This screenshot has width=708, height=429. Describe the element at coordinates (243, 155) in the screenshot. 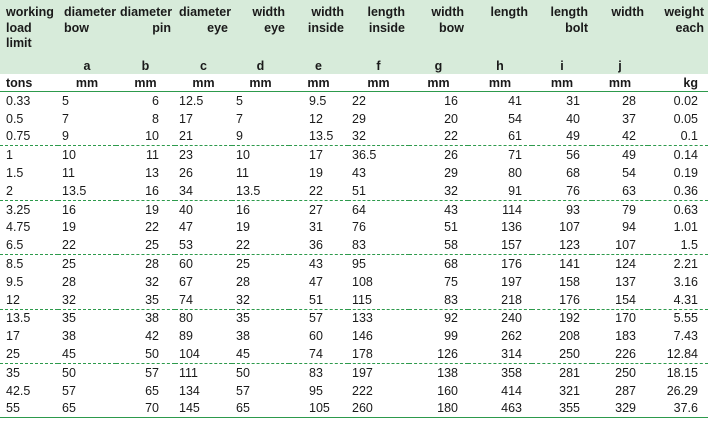

I see `table-cell: 10` at that location.